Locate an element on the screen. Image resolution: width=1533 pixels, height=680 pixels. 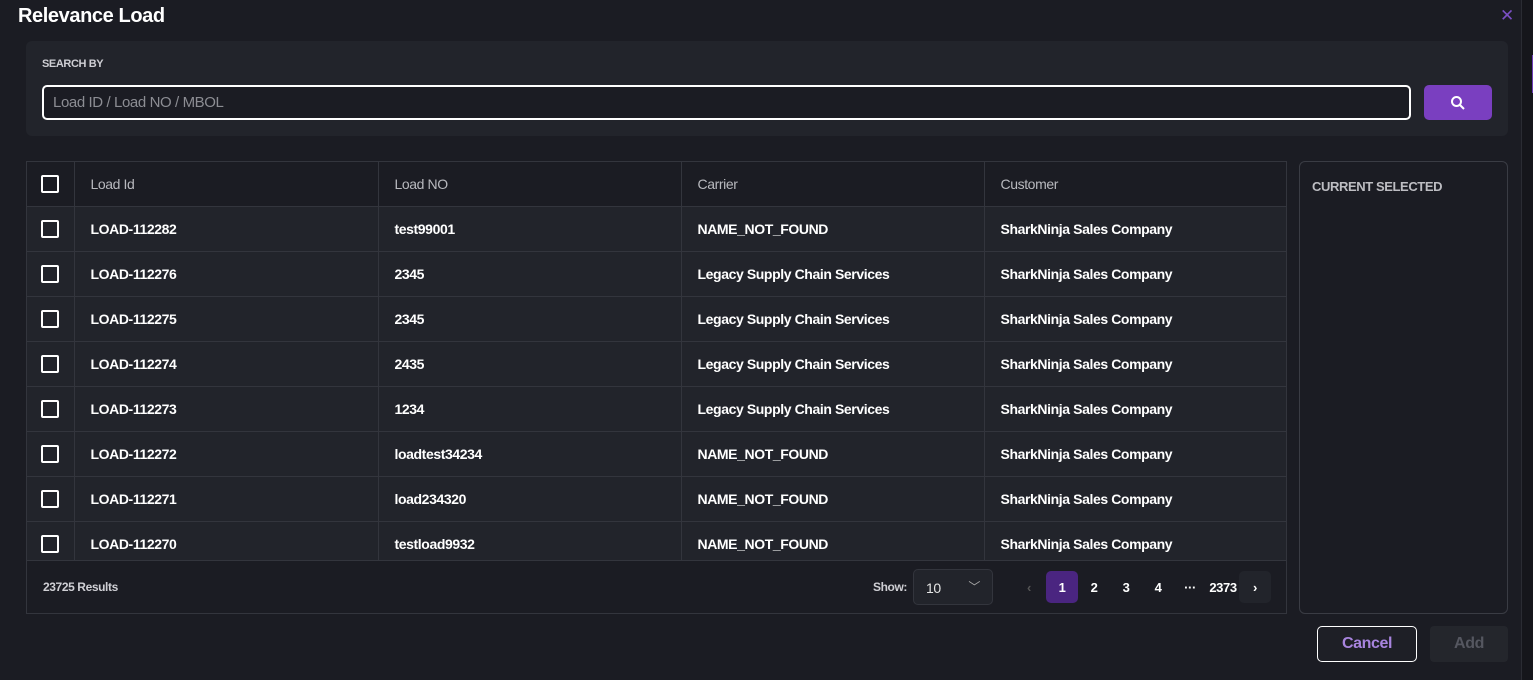
cell-load-id: LOAD-112275 is located at coordinates (226, 318).